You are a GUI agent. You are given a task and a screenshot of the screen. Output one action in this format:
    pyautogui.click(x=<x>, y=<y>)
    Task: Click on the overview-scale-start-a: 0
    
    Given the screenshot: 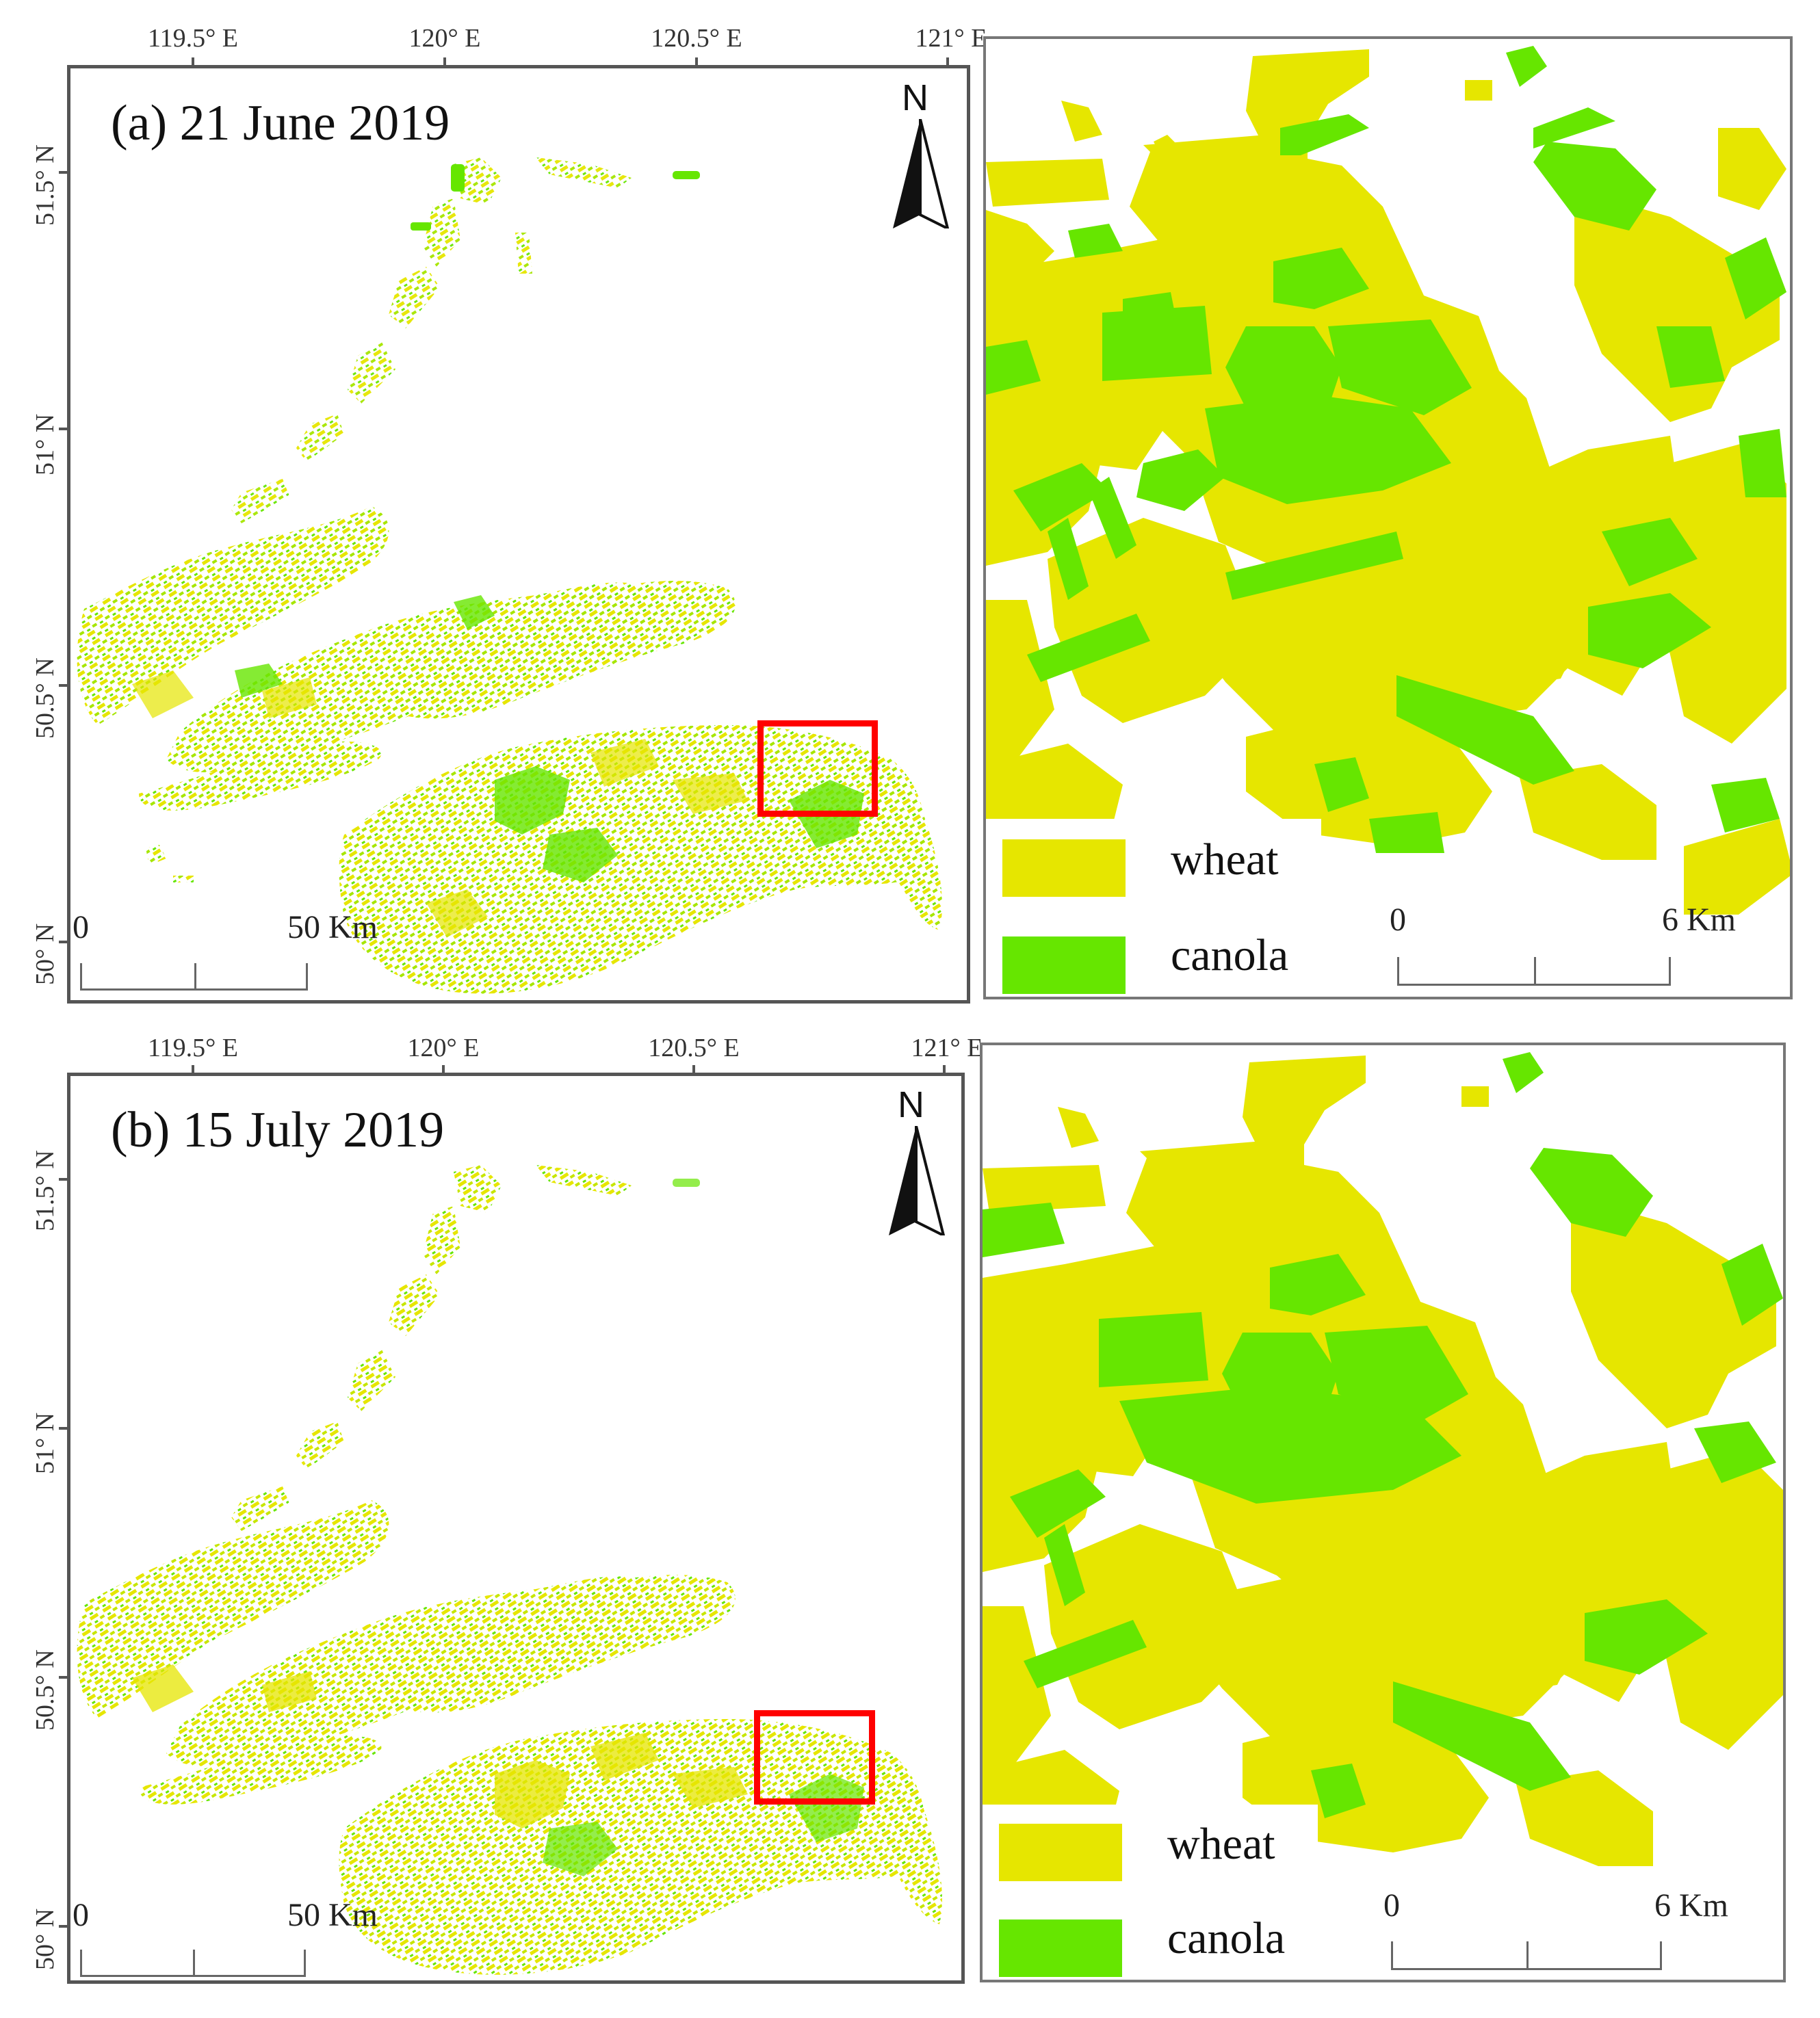 What is the action you would take?
    pyautogui.click(x=81, y=927)
    